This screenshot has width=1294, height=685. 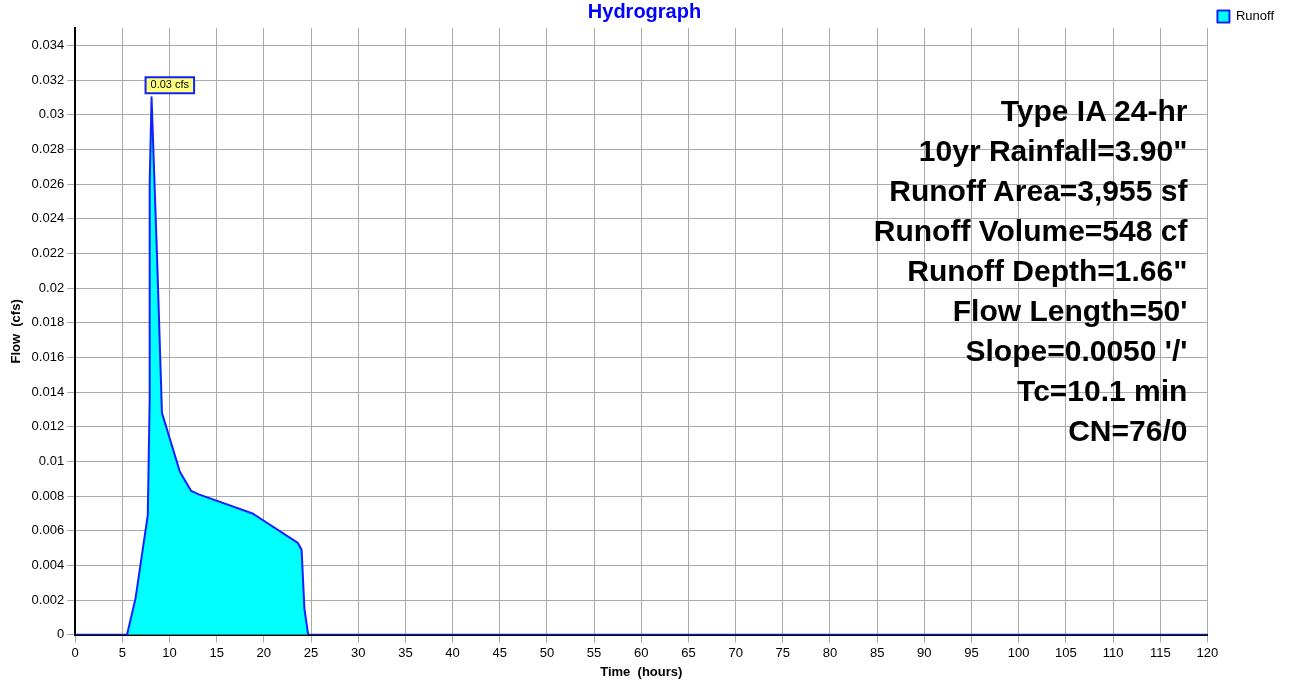 I want to click on y-tick-label: 0.024, so click(x=48, y=218).